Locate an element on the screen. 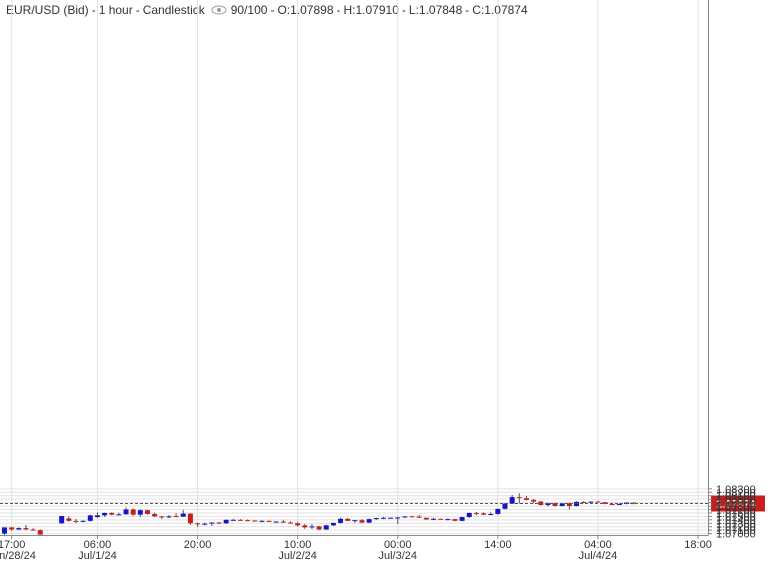 This screenshot has width=768, height=561. y-tick-label: 1.08100 is located at coordinates (736, 497).